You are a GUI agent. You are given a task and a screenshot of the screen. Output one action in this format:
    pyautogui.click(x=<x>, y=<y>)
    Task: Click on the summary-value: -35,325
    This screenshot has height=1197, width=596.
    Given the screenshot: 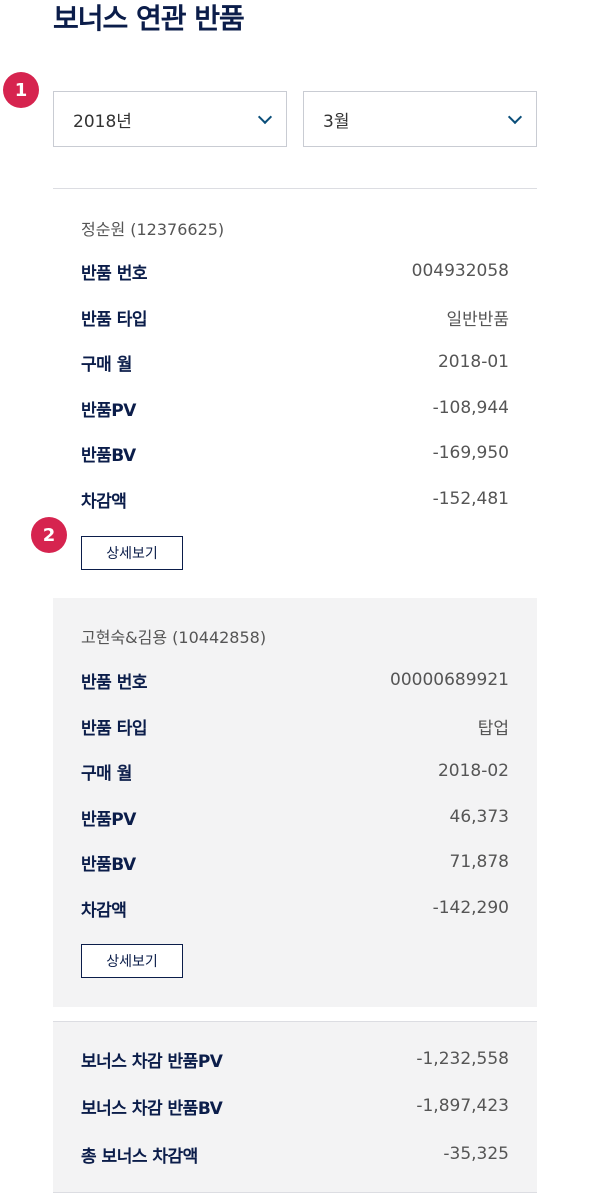 What is the action you would take?
    pyautogui.click(x=476, y=1154)
    